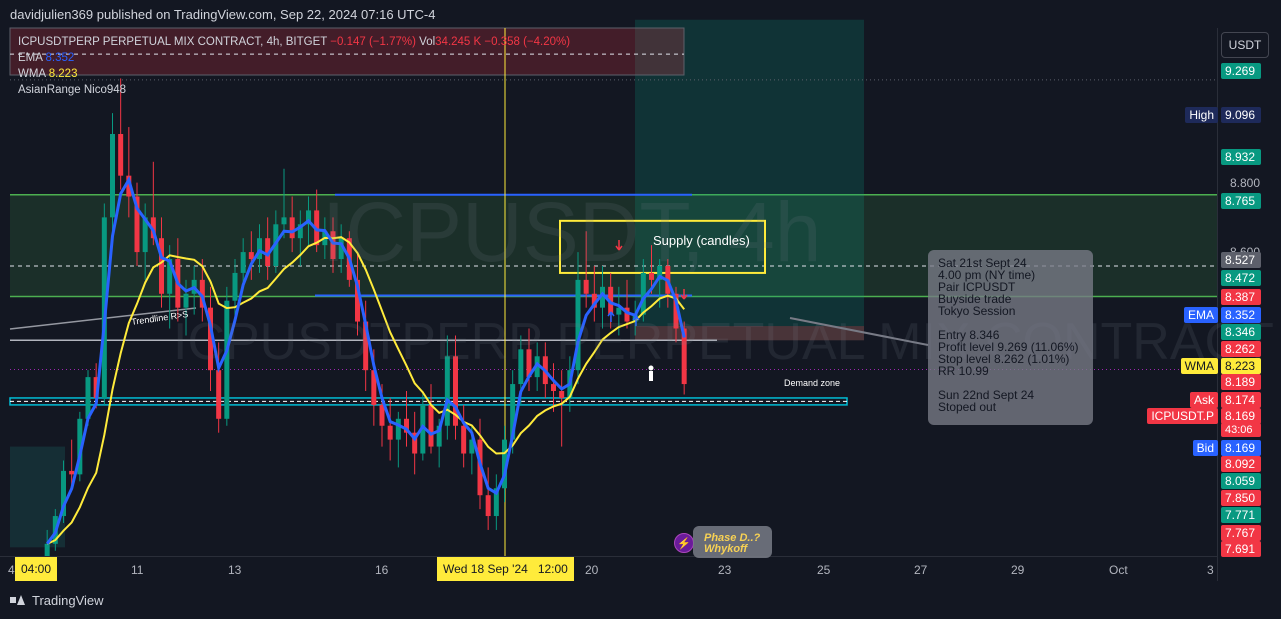 The image size is (1281, 619). I want to click on price-change: −0.147 (−1.77%), so click(373, 42).